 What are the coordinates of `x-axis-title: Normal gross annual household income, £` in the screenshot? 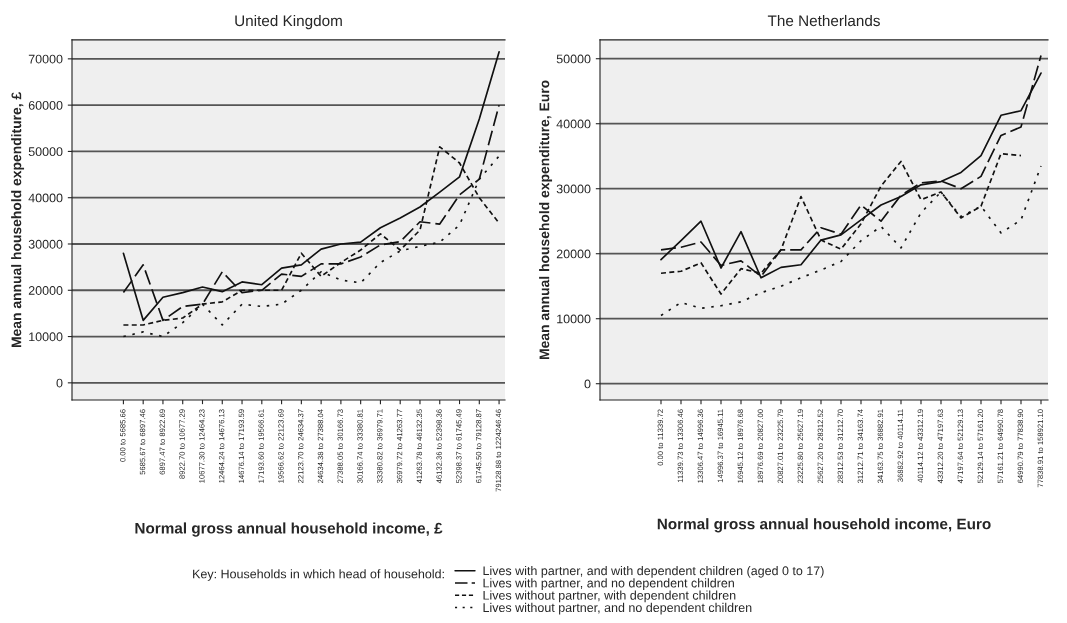 It's located at (289, 529).